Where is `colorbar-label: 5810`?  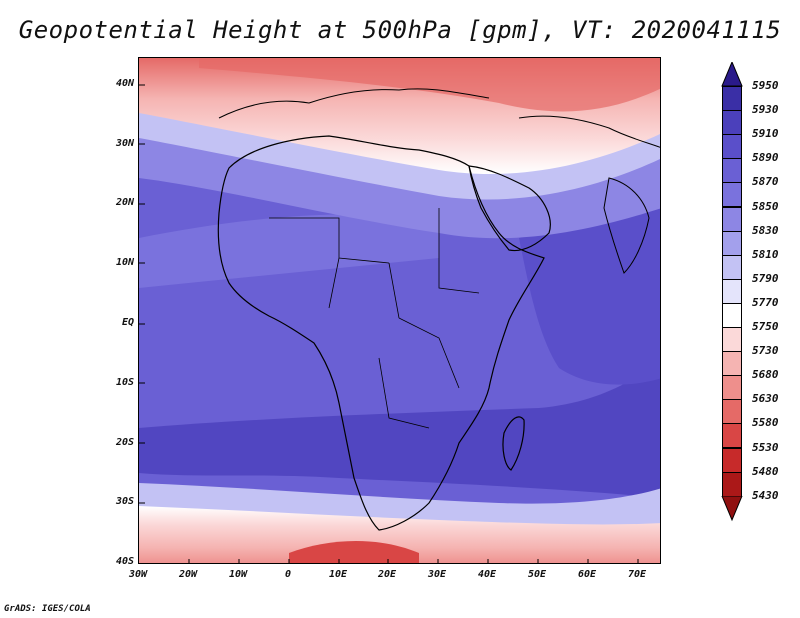
colorbar-label: 5810 is located at coordinates (765, 254).